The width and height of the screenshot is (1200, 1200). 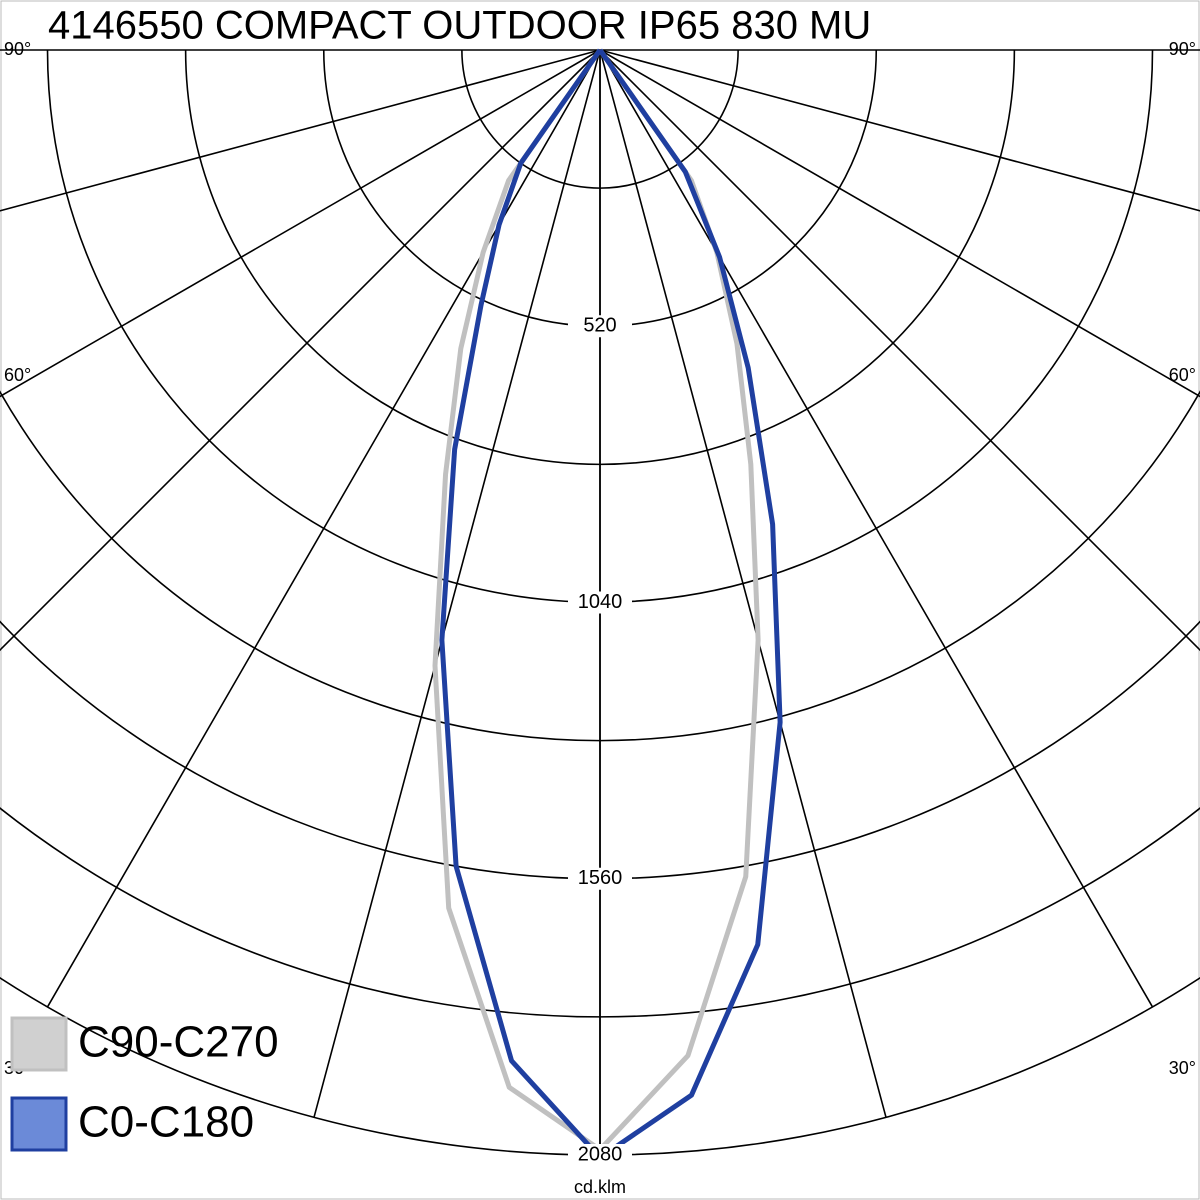 I want to click on unit-label: cd.klm, so click(x=600, y=1187).